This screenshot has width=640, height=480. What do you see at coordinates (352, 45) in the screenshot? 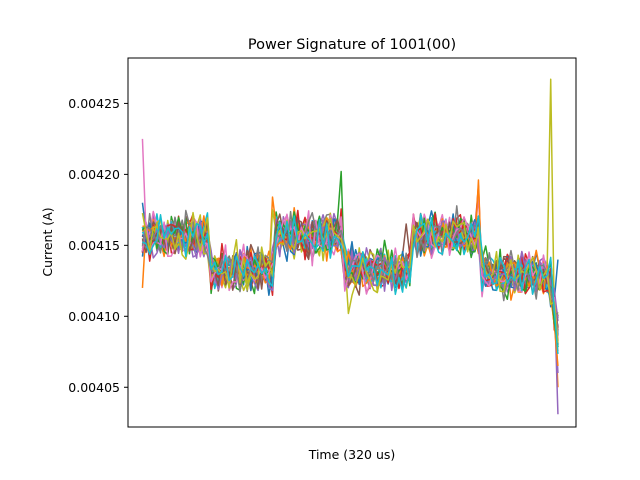
I see `chart-title: Power Signature of 1001(00)` at bounding box center [352, 45].